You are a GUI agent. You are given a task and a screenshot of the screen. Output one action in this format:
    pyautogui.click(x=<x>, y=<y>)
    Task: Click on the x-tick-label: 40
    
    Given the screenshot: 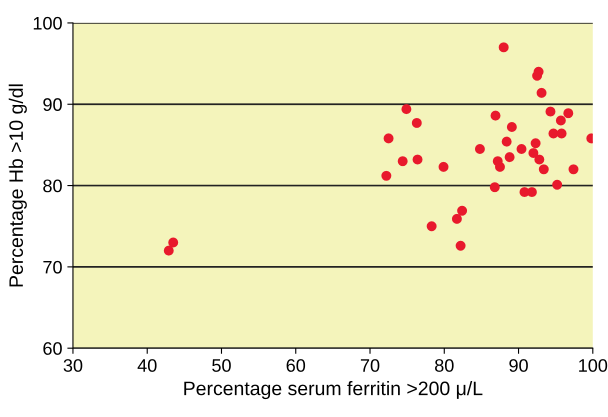 What is the action you would take?
    pyautogui.click(x=147, y=365)
    